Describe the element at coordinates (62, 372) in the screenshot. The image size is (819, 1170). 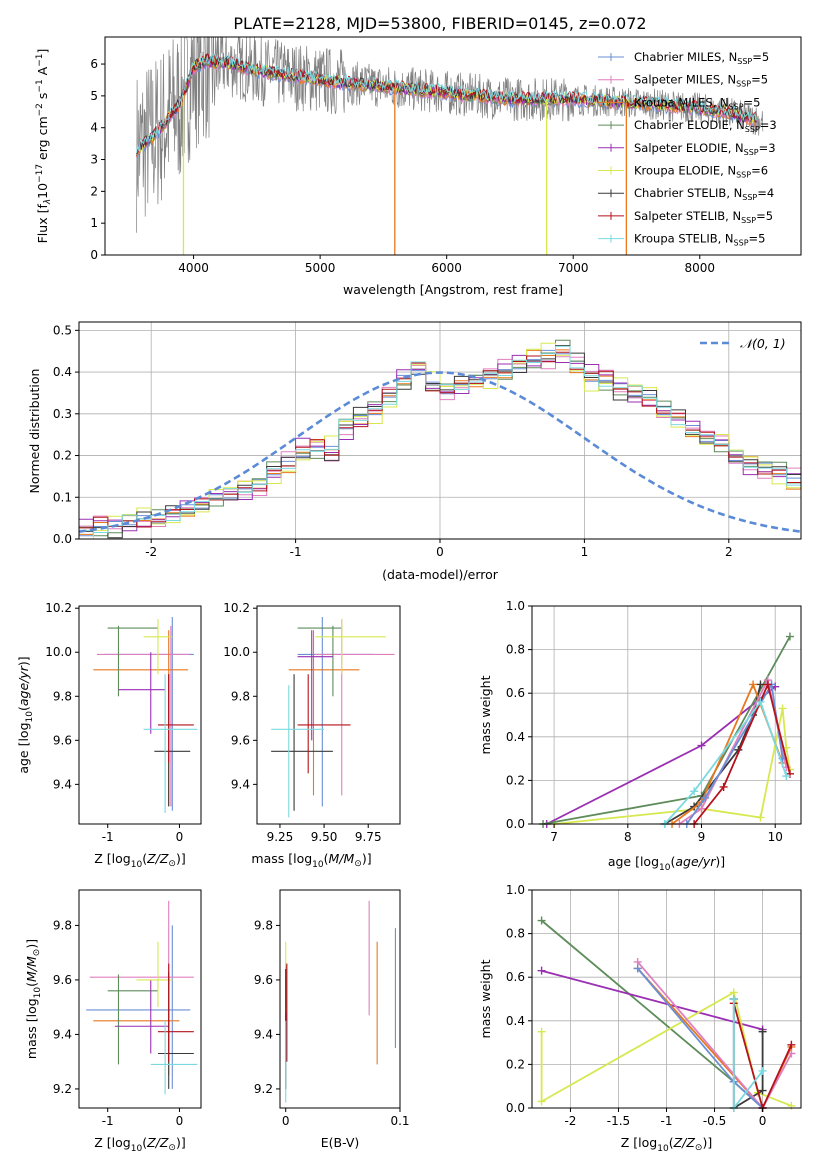
I see `y-tick-label: 0.4` at that location.